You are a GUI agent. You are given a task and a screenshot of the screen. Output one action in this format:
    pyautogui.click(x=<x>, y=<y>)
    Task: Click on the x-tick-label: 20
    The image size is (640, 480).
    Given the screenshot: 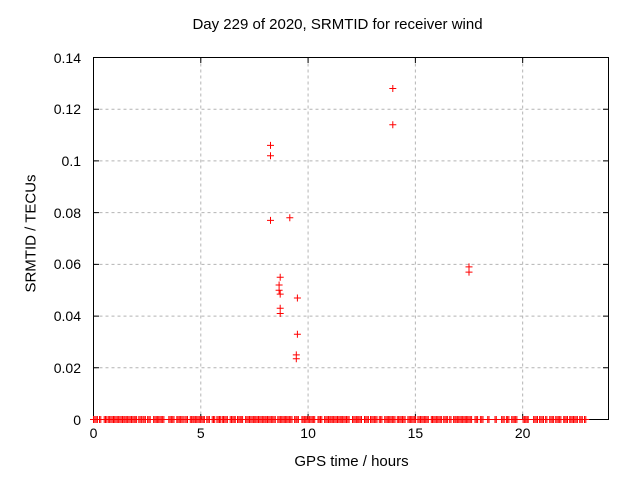 What is the action you would take?
    pyautogui.click(x=522, y=433)
    